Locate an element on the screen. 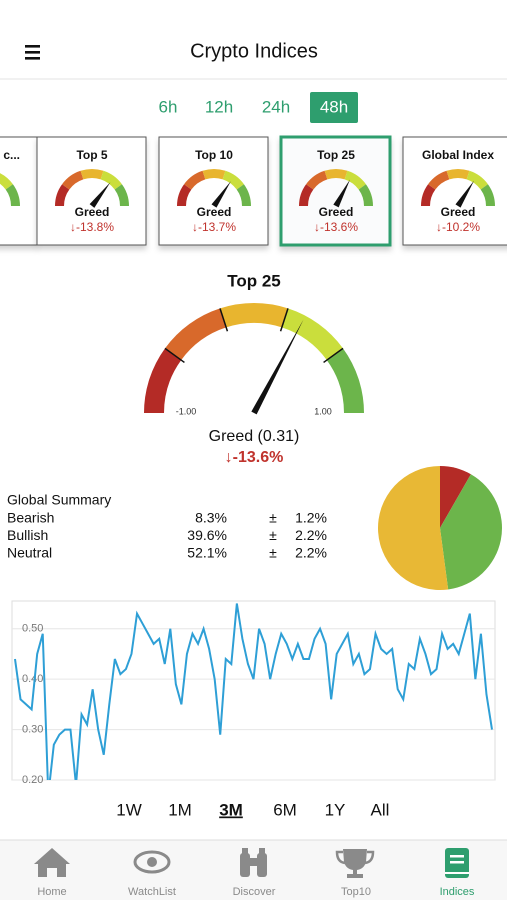 The image size is (507, 900). gauge-tick-label: -1.00 is located at coordinates (186, 411).